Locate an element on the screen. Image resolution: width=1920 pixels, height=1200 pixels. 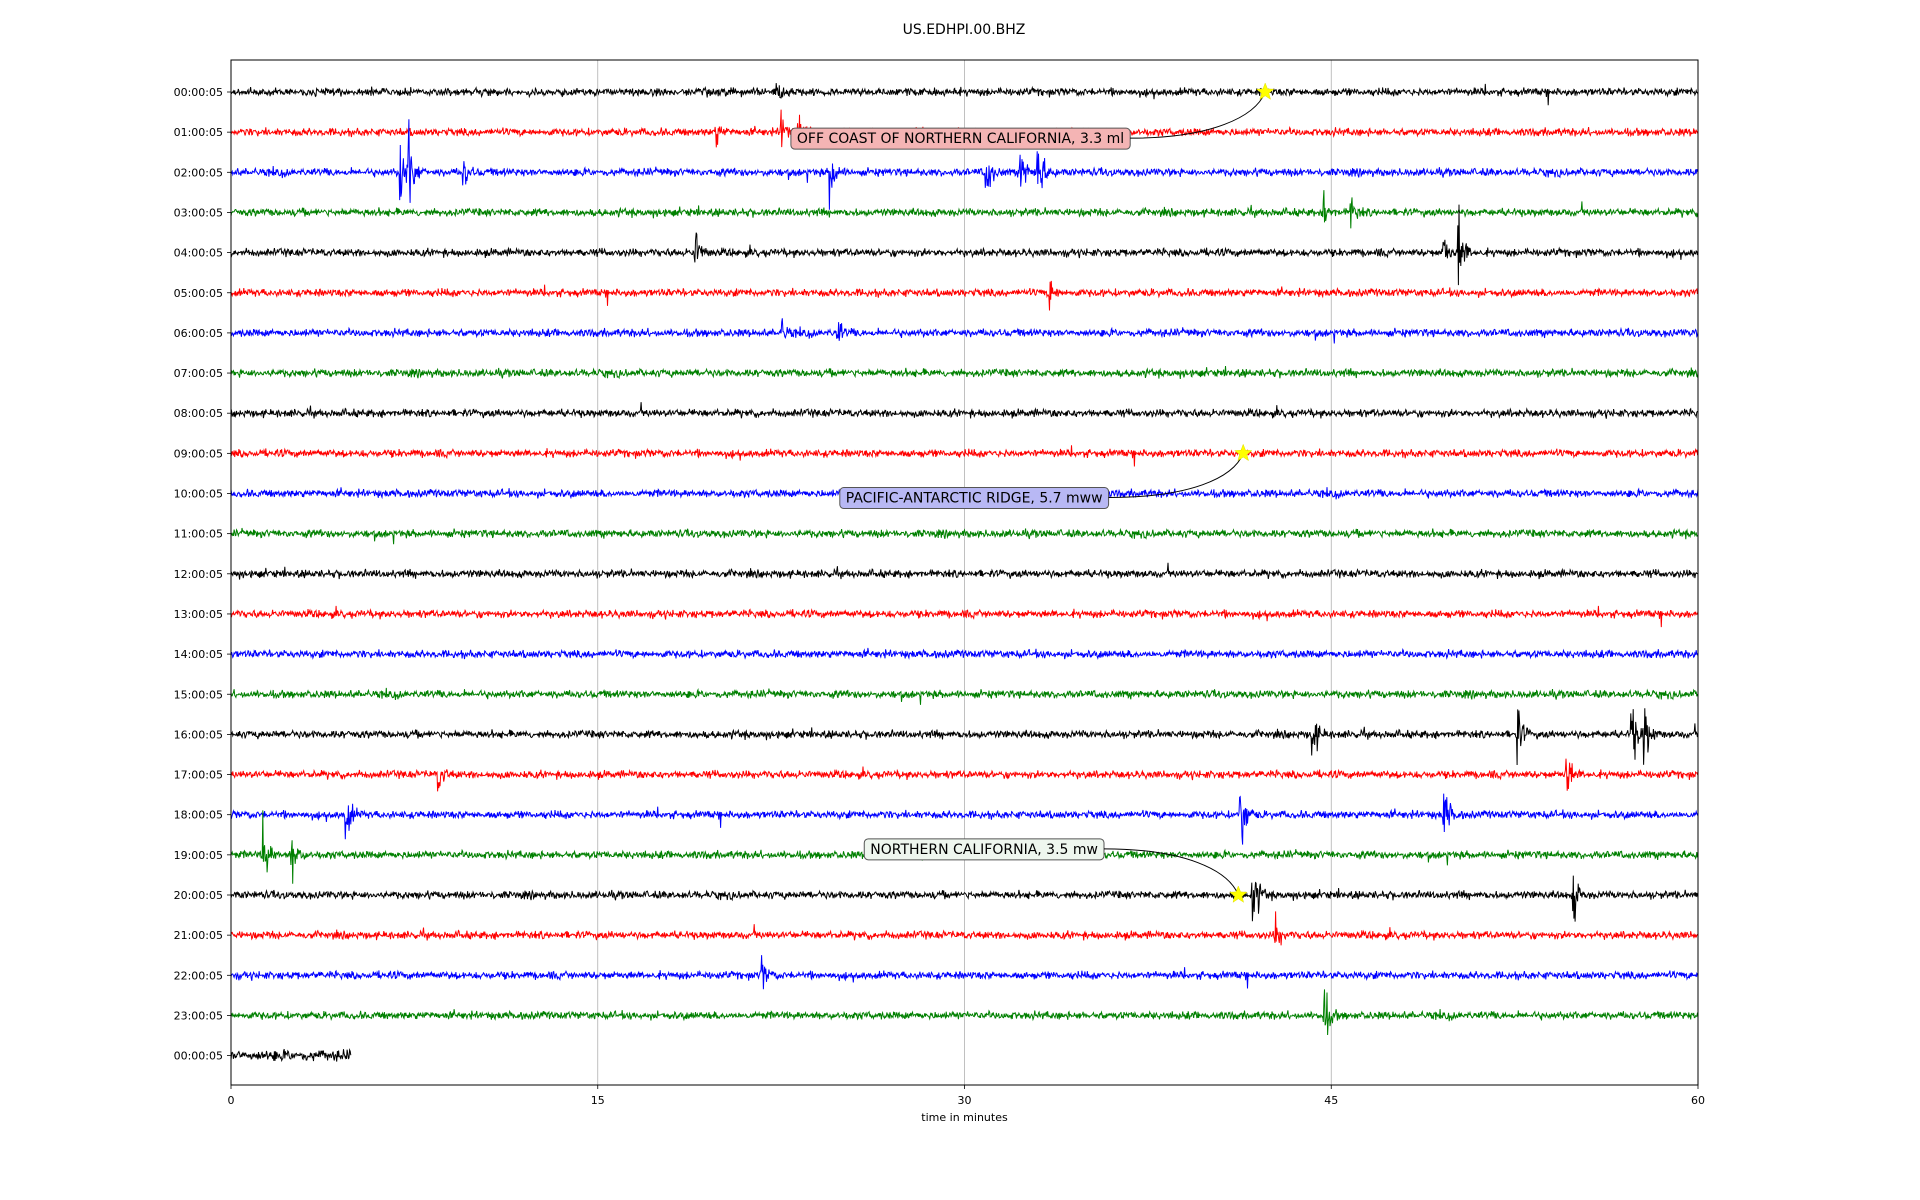
y-tick-label: 04:00:05 is located at coordinates (198, 253).